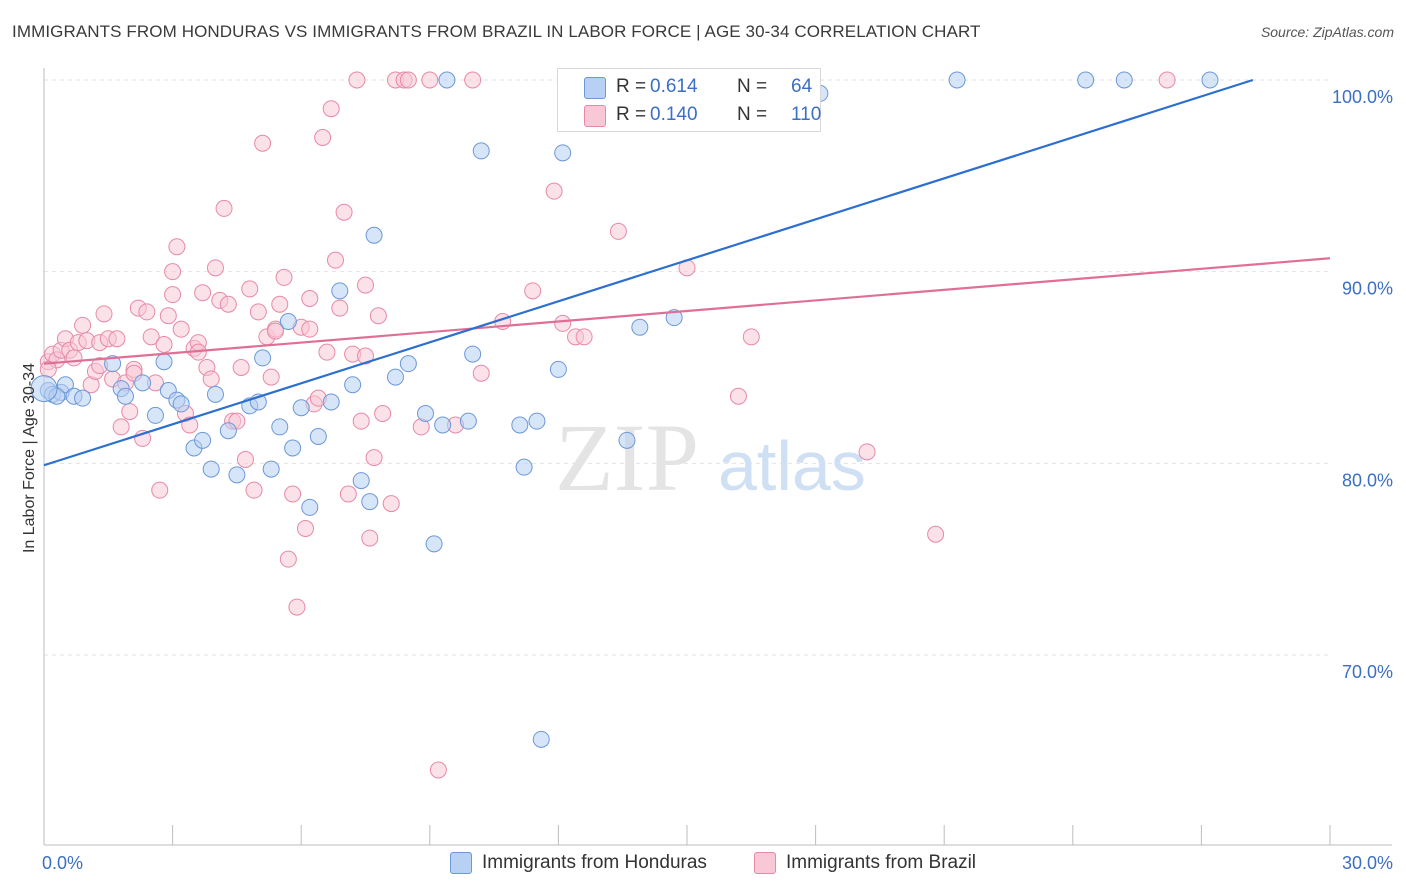 Image resolution: width=1406 pixels, height=892 pixels. What do you see at coordinates (1327, 32) in the screenshot?
I see `source-credit: Source: ZipAtlas.com` at bounding box center [1327, 32].